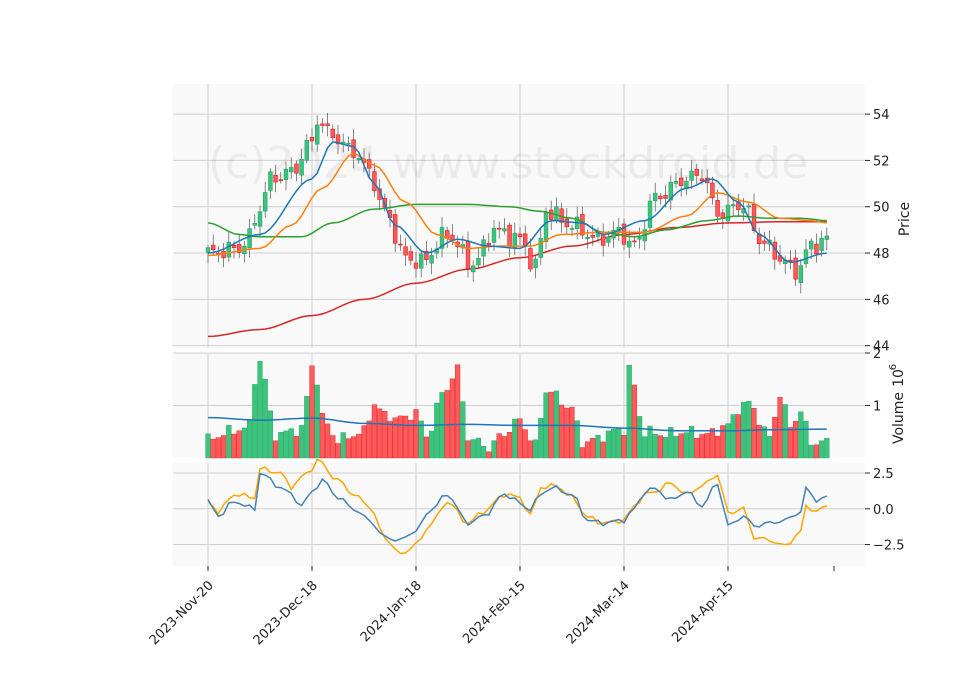 Image resolution: width=960 pixels, height=690 pixels. I want to click on ma-fast-line, so click(517, 202).